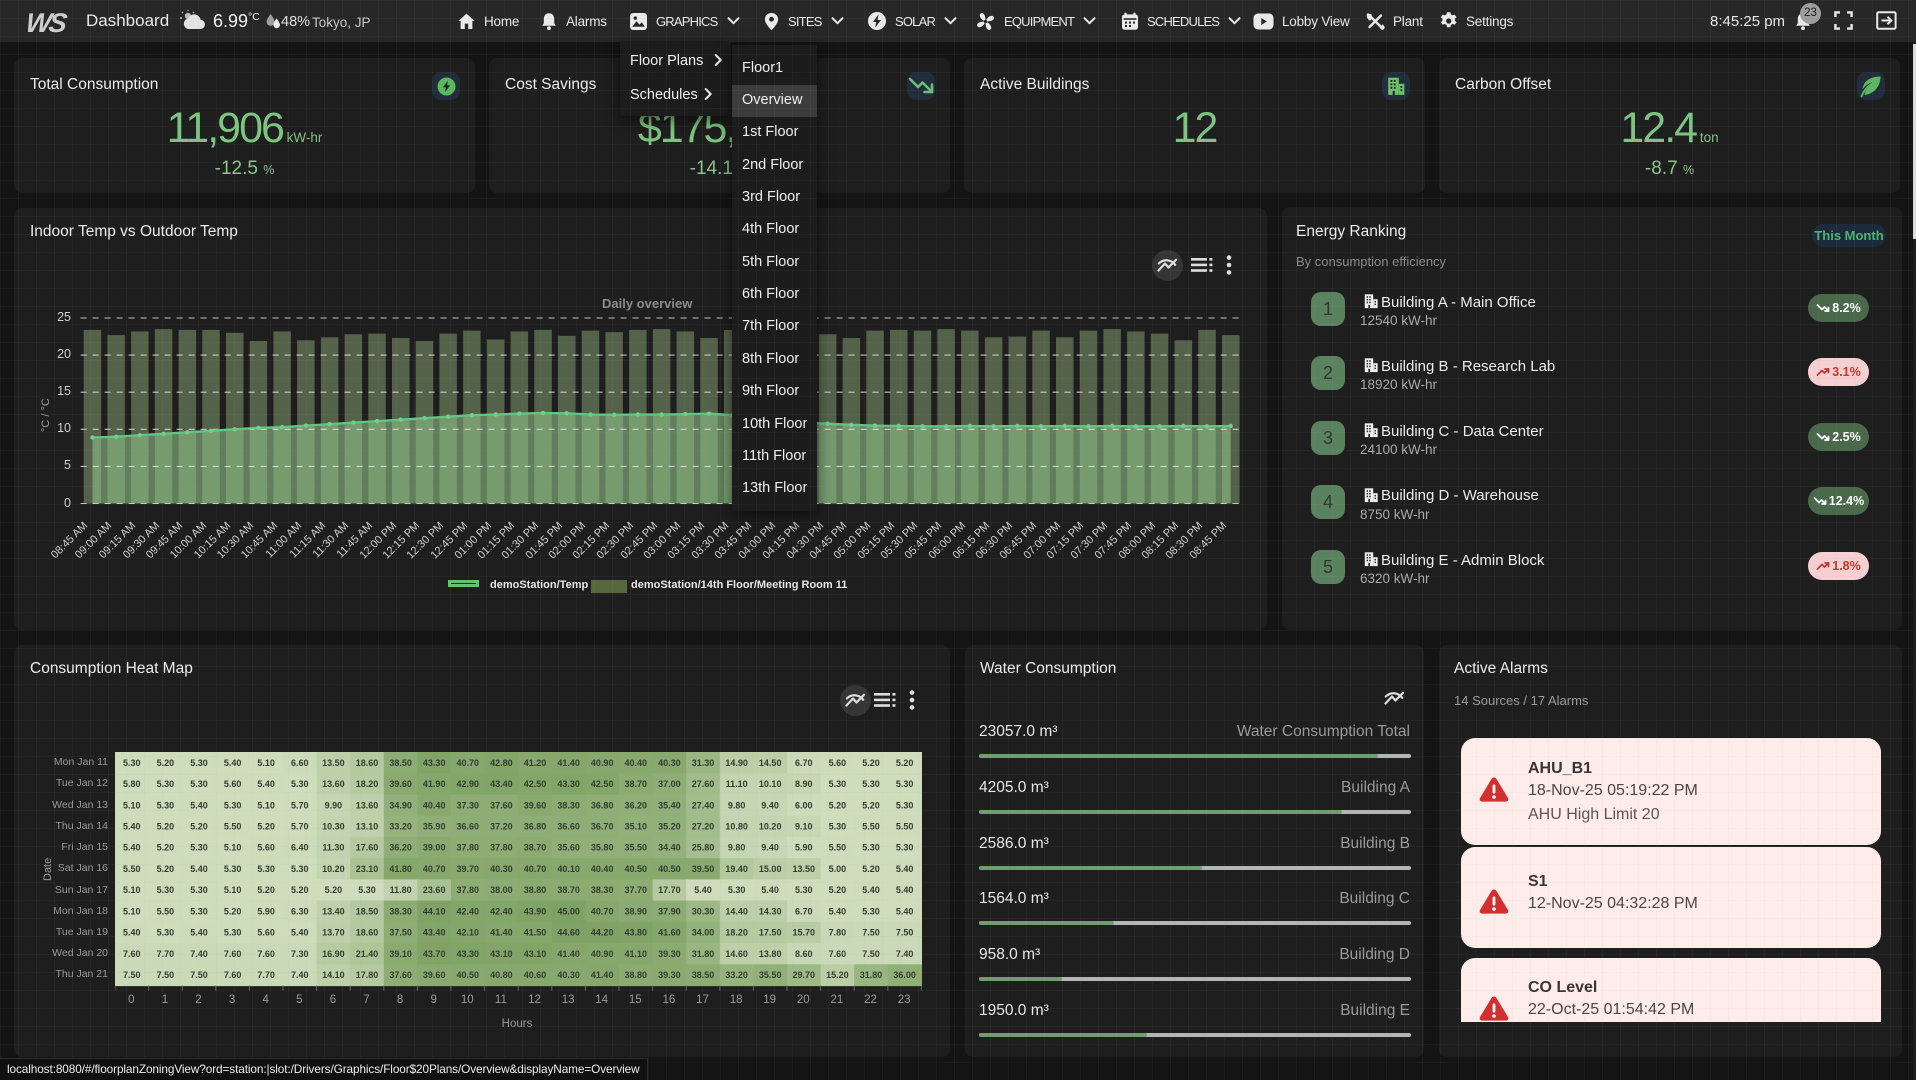 This screenshot has height=1080, width=1916. What do you see at coordinates (702, 847) in the screenshot?
I see `svg-text: 25.80` at bounding box center [702, 847].